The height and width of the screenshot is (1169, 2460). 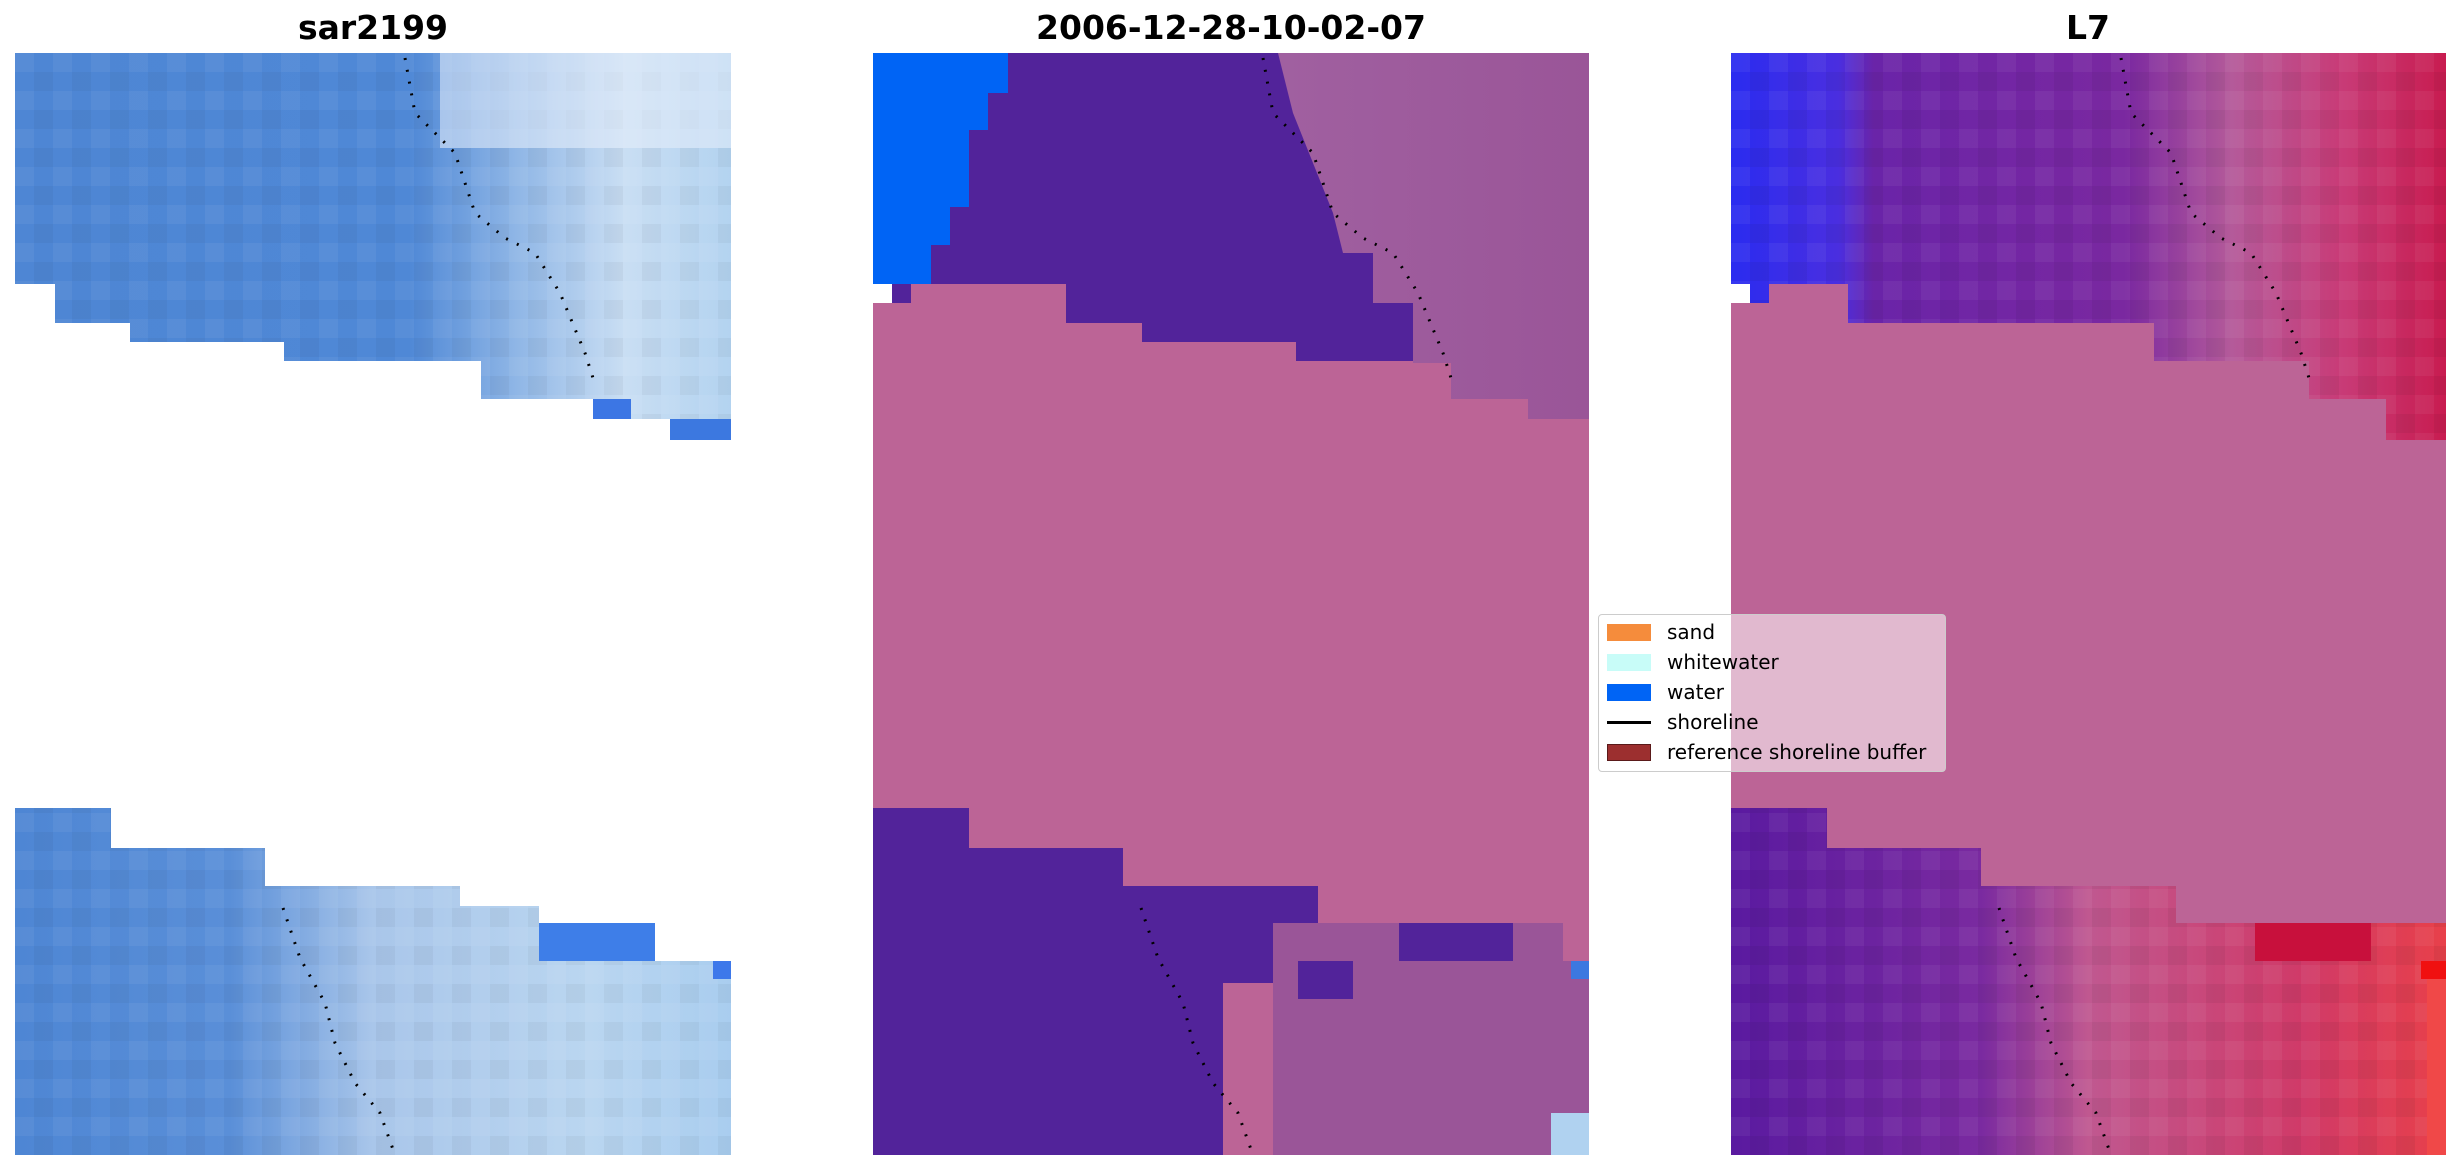 What do you see at coordinates (1665, 692) in the screenshot?
I see `legend-item-water: water` at bounding box center [1665, 692].